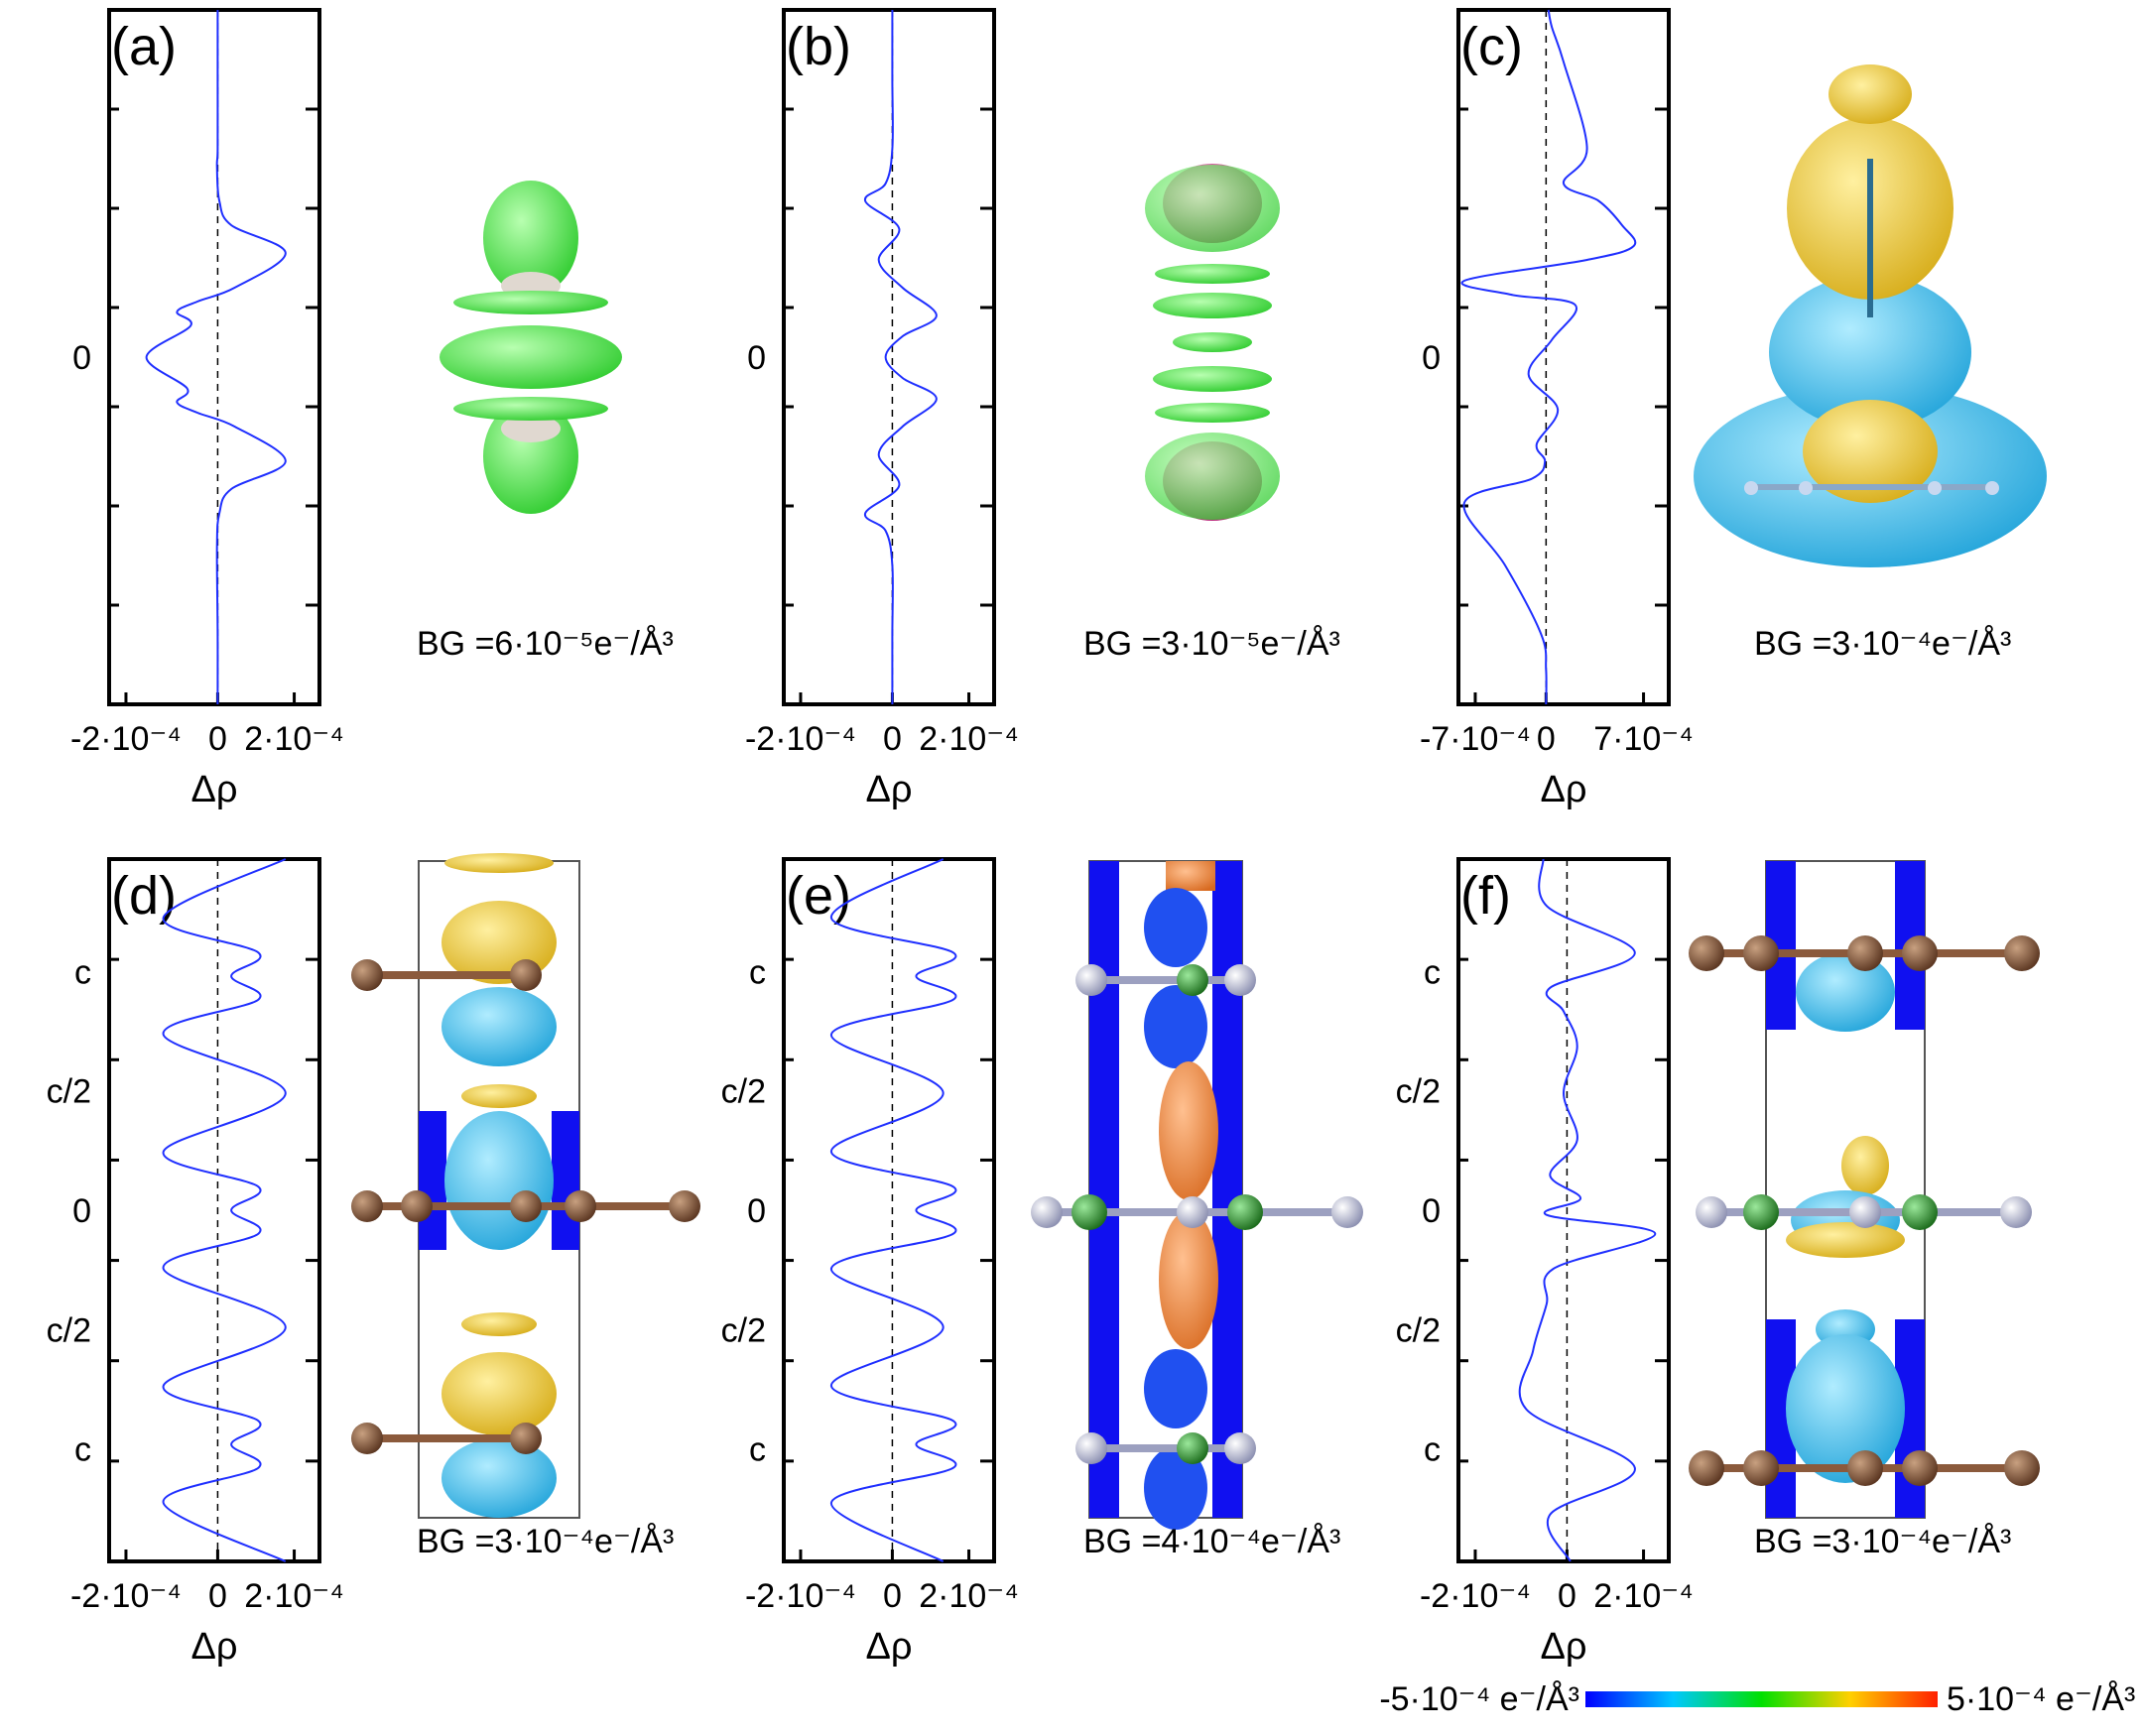  I want to click on colorbar-min-label: -5·10⁻⁴ e⁻/Å³, so click(1479, 1699).